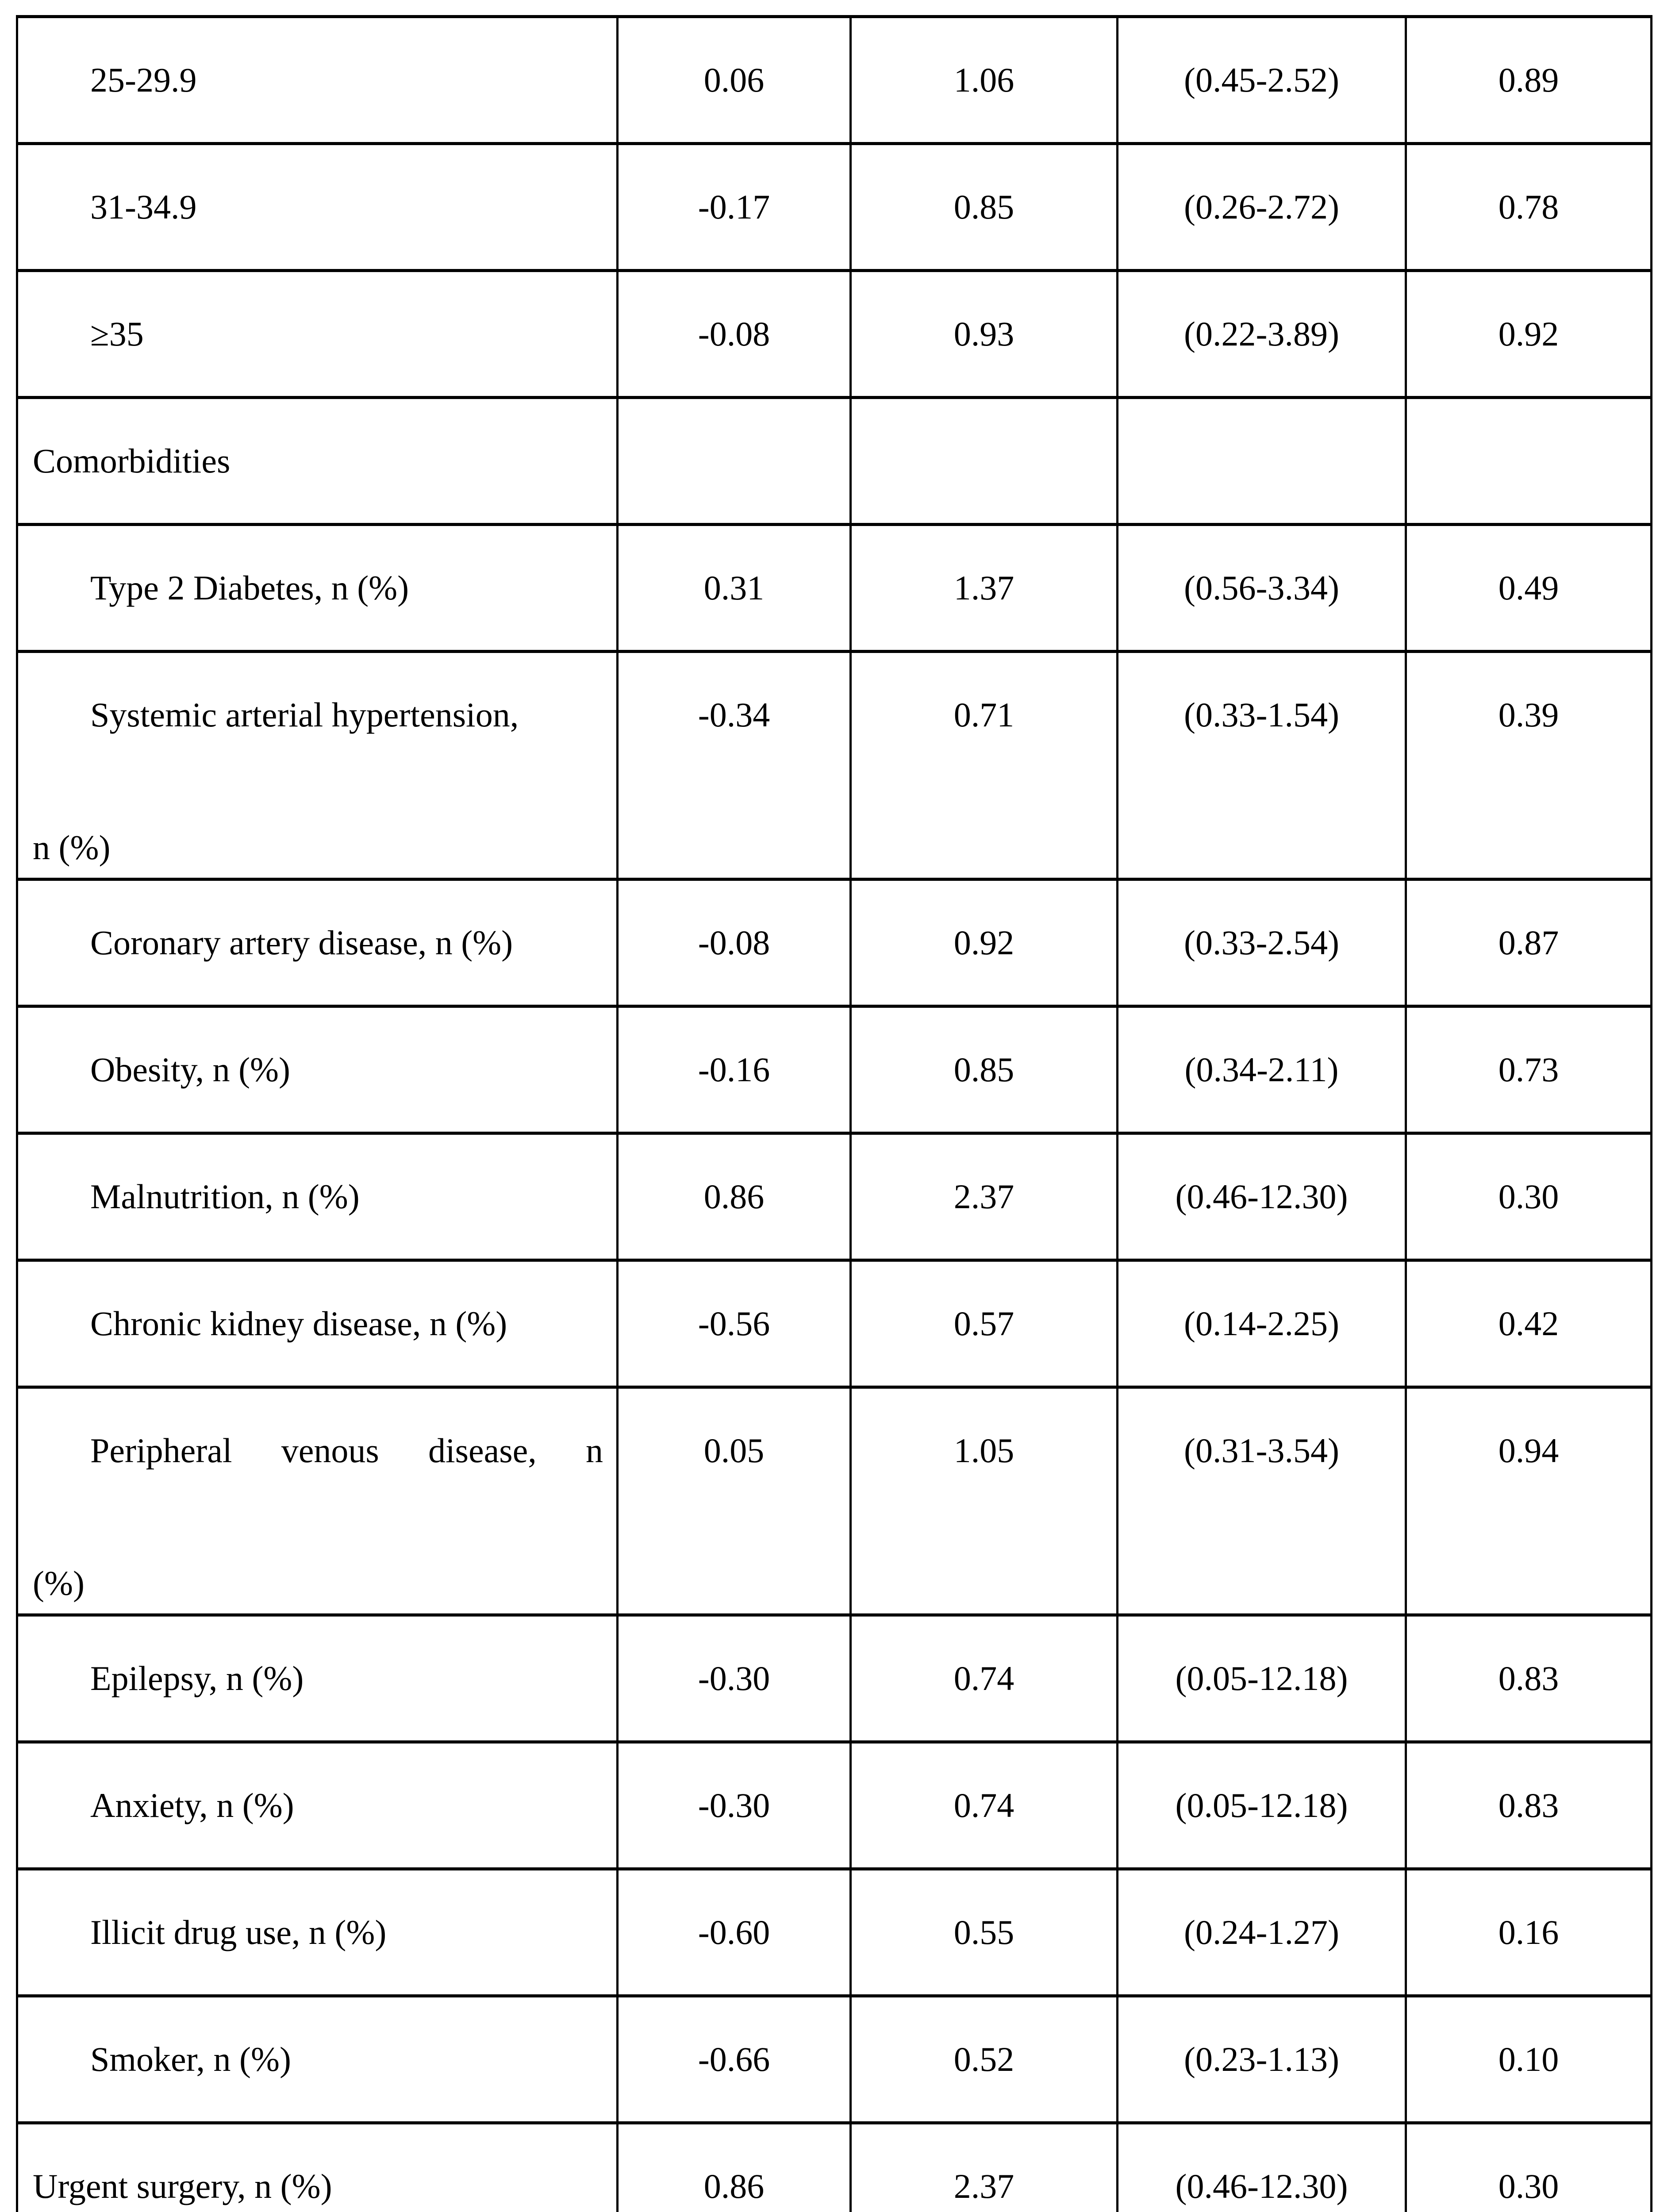 The image size is (1660, 2212). Describe the element at coordinates (317, 1805) in the screenshot. I see `row-label-cell: Anxiety, n (%)` at that location.